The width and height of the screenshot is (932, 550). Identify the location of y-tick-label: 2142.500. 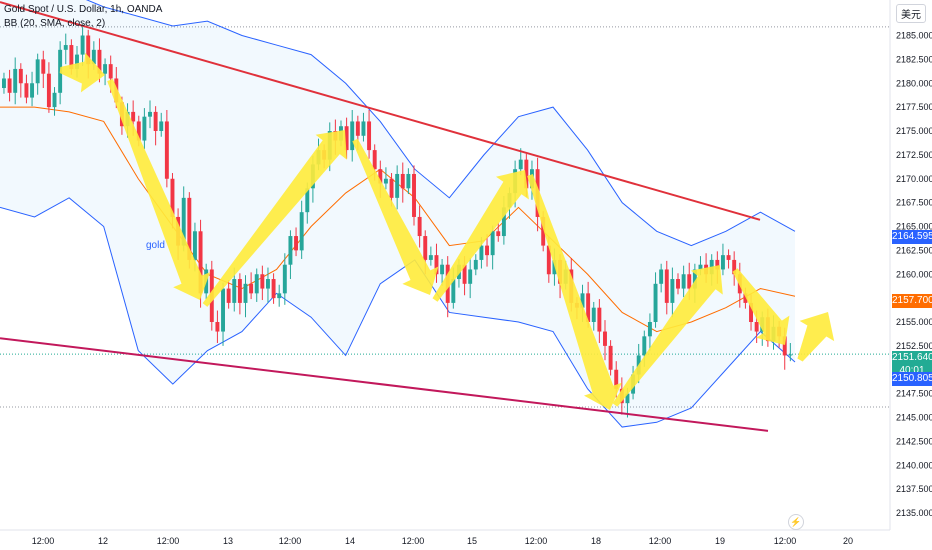
(914, 441).